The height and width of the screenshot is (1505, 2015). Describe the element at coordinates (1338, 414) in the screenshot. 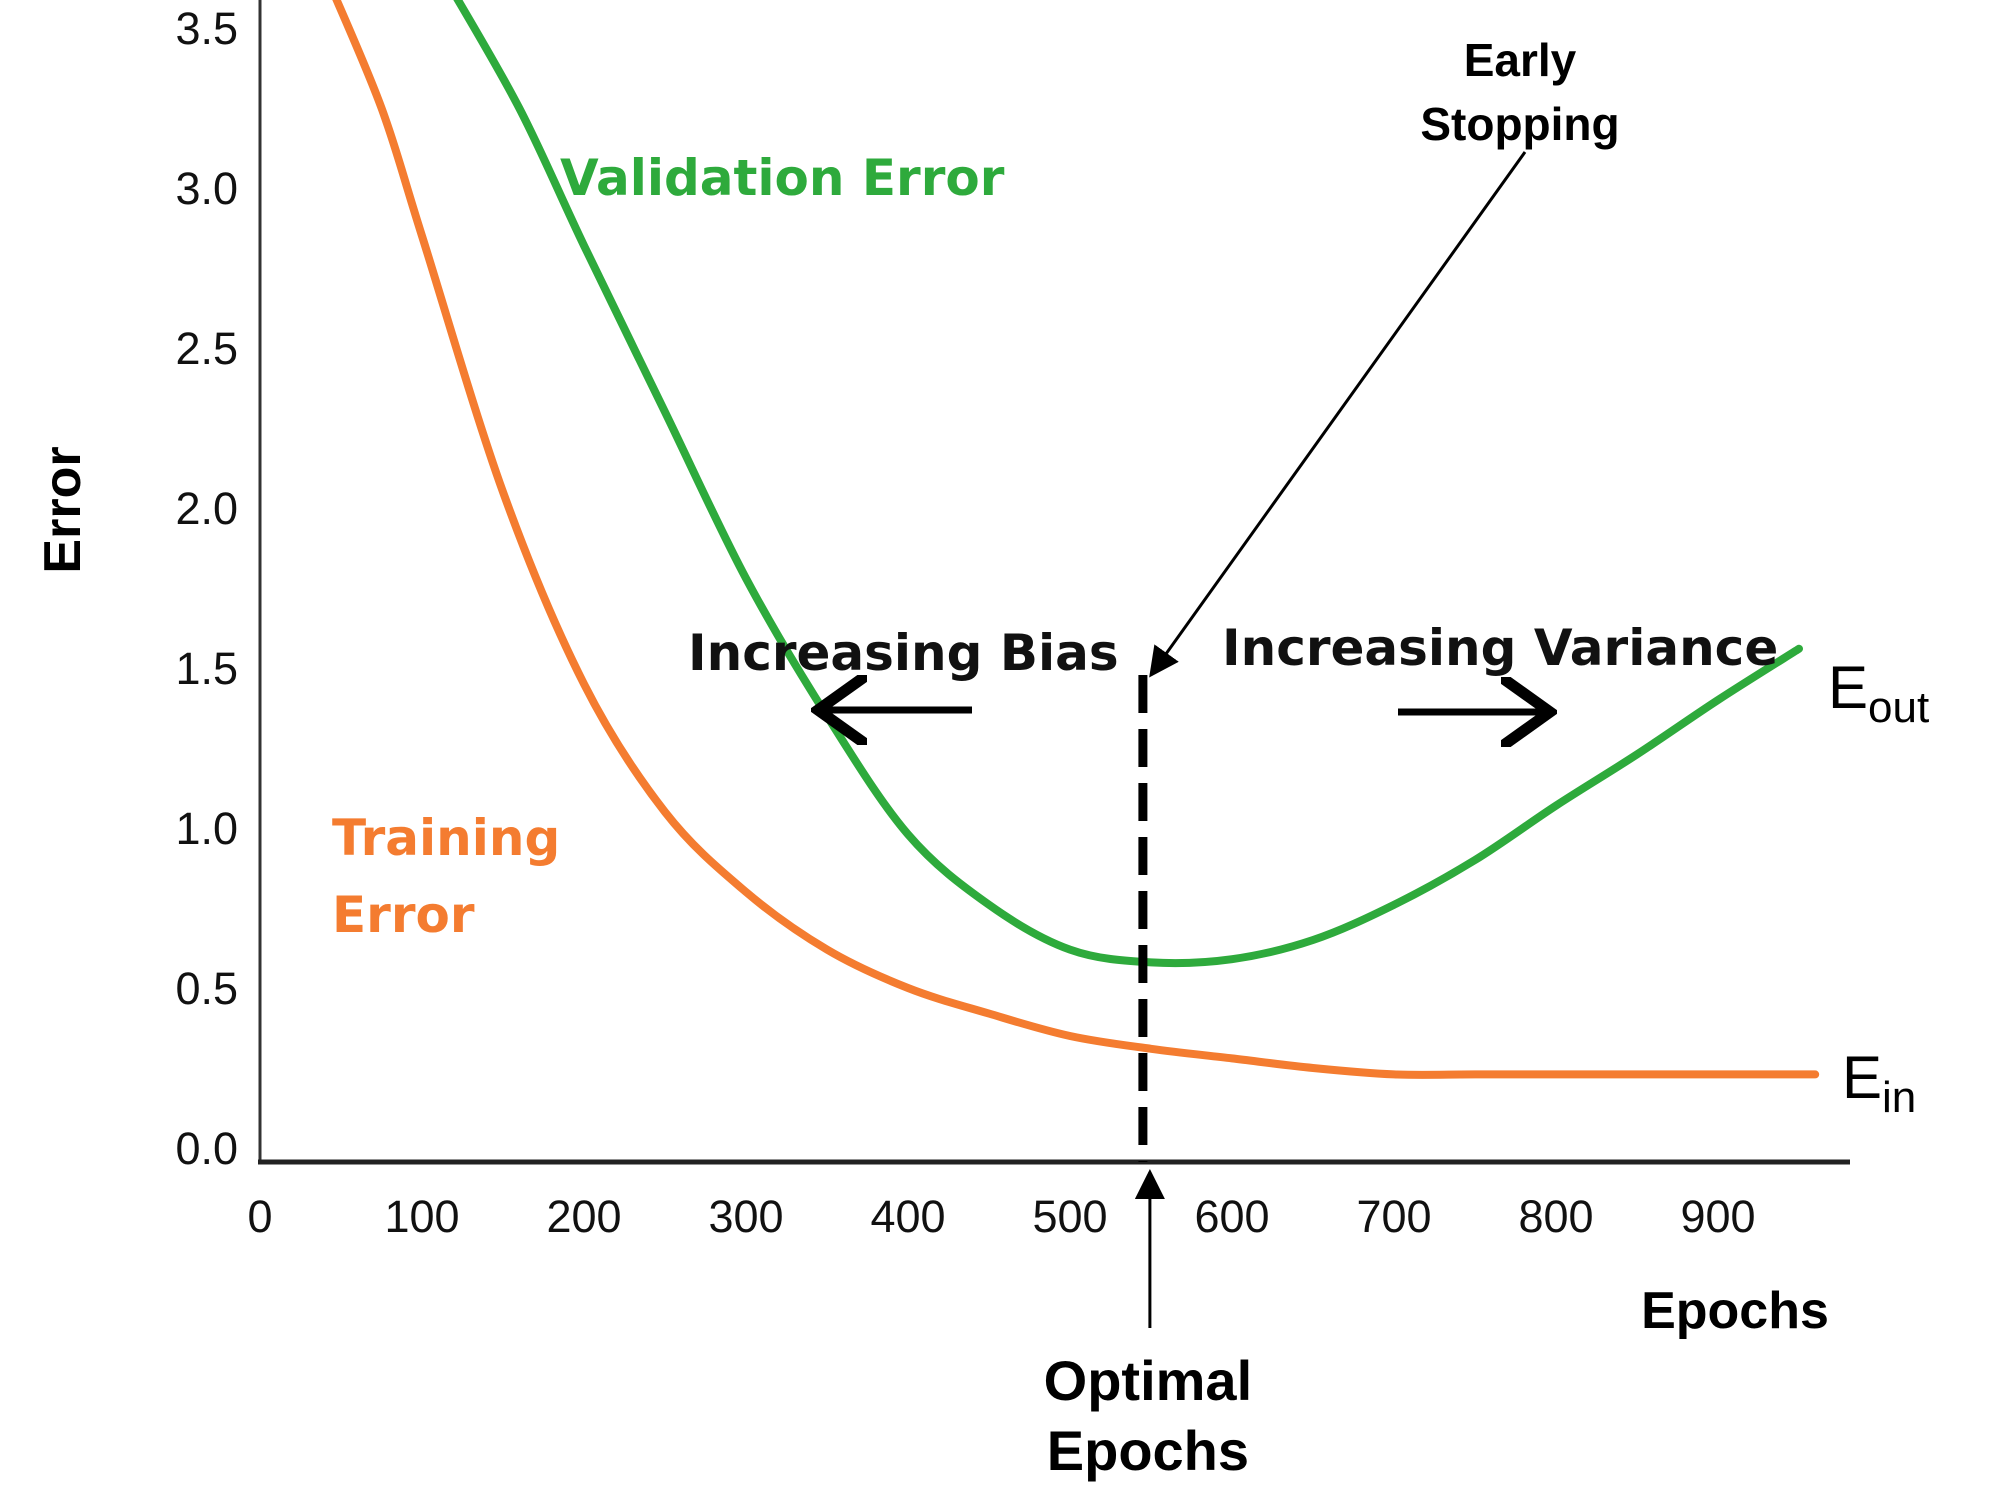

I see `early-stopping-arrow` at that location.